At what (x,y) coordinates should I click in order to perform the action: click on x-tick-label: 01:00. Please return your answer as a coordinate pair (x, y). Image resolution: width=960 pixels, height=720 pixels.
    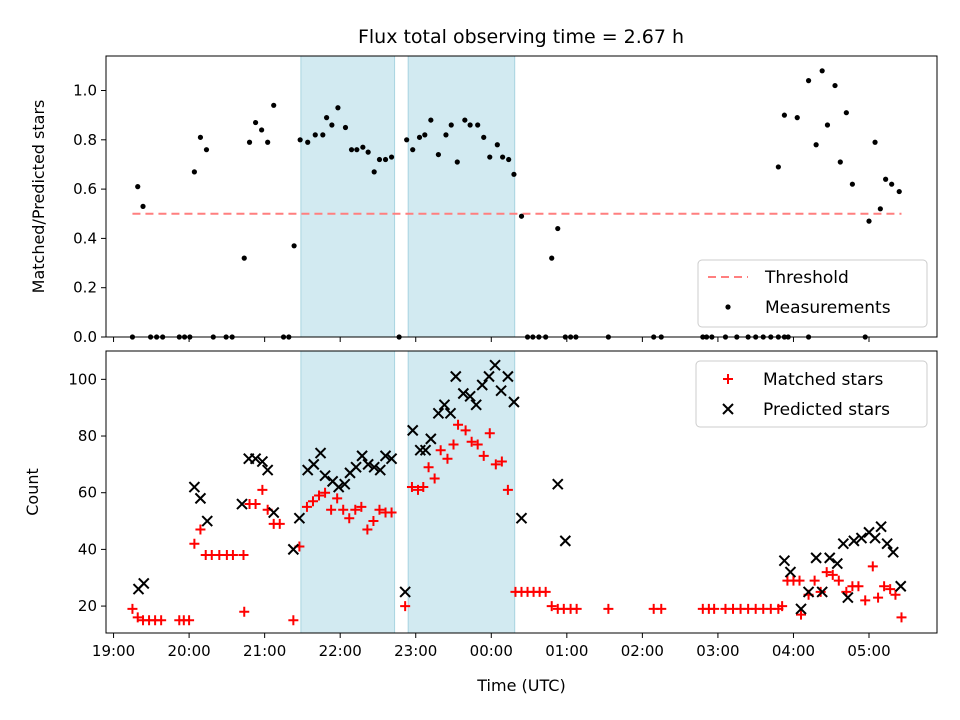
    Looking at the image, I should click on (566, 651).